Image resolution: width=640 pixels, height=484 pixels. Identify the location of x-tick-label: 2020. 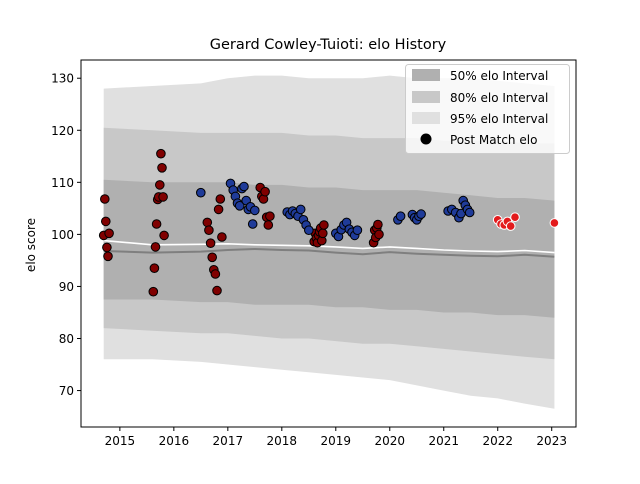
(389, 441).